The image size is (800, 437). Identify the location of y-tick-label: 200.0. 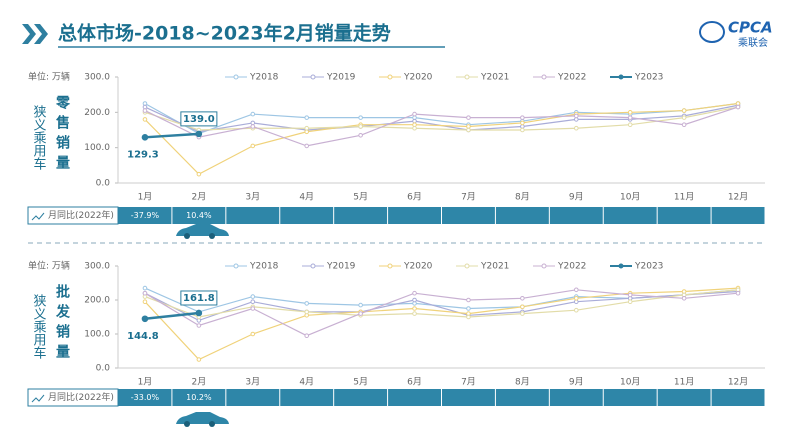
(97, 301).